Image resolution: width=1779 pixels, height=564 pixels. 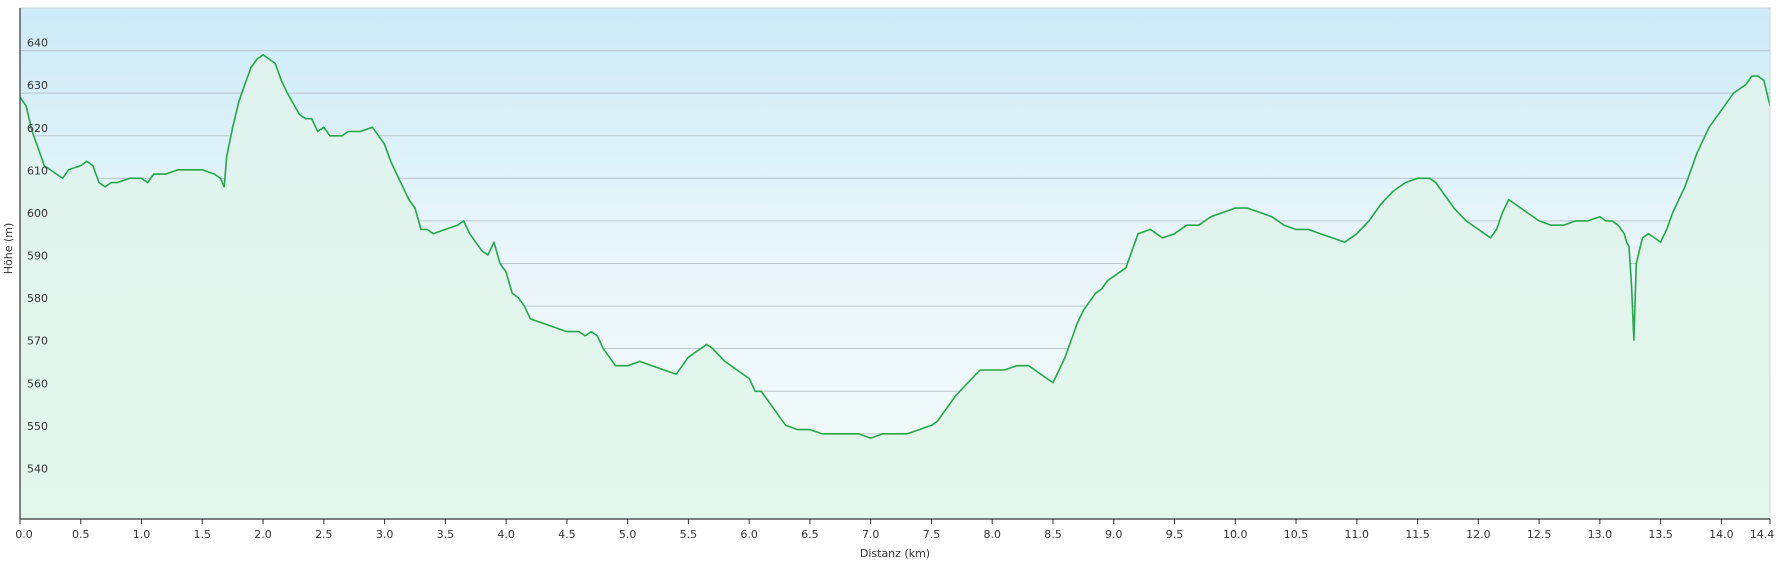 I want to click on x-tick-label: 10.5, so click(x=1296, y=534).